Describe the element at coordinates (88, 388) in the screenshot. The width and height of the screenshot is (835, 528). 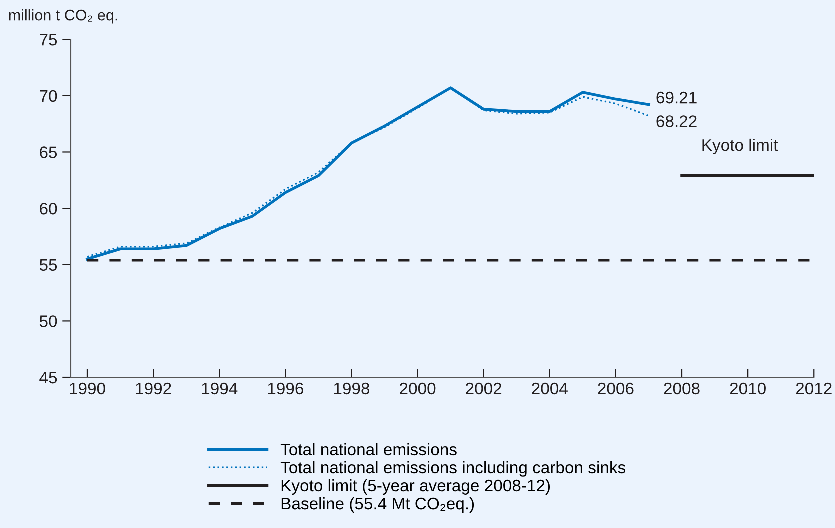
I see `x-tick-label: 1990` at that location.